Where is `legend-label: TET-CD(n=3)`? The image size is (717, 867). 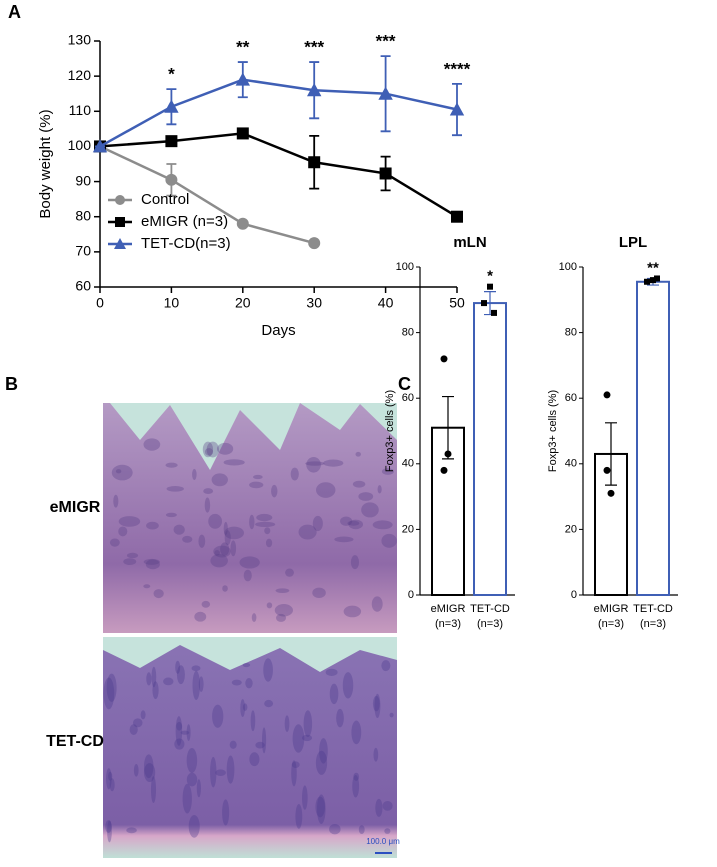 legend-label: TET-CD(n=3) is located at coordinates (186, 243).